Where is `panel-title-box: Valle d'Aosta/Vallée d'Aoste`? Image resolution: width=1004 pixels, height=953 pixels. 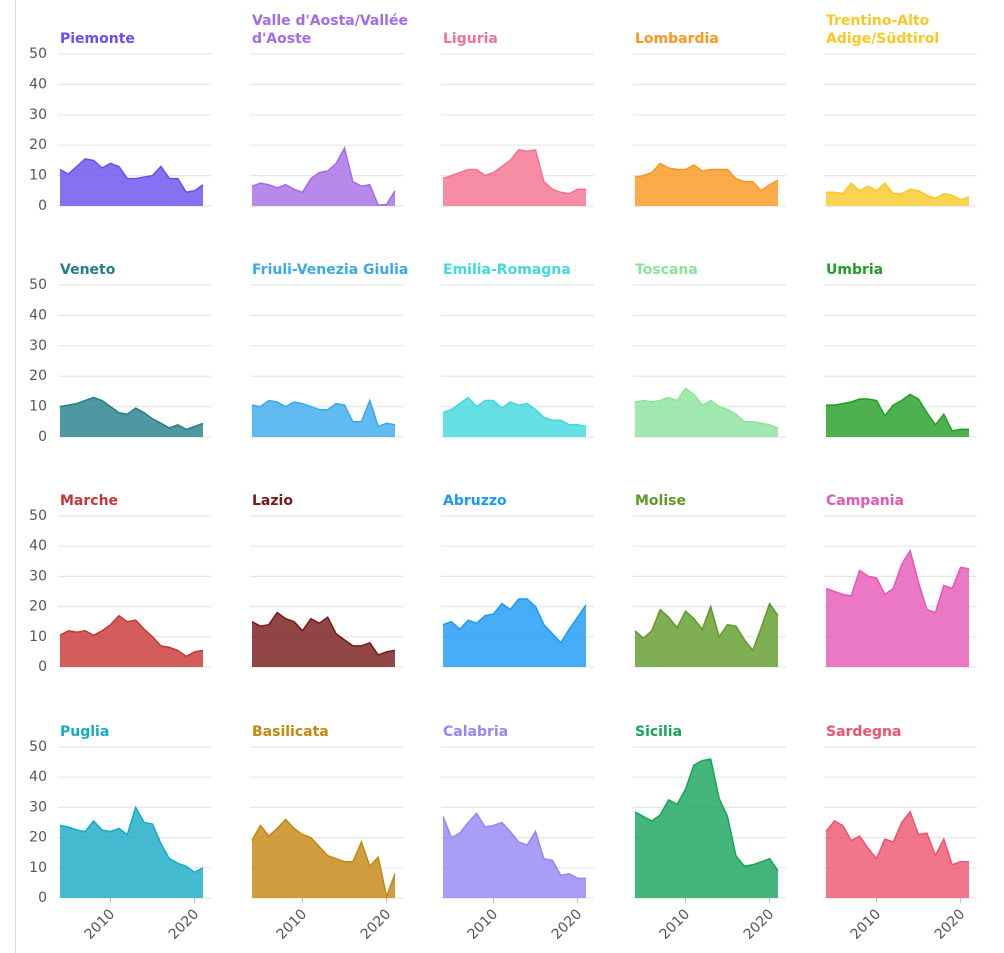 panel-title-box: Valle d'Aosta/Vallée d'Aoste is located at coordinates (342, 26).